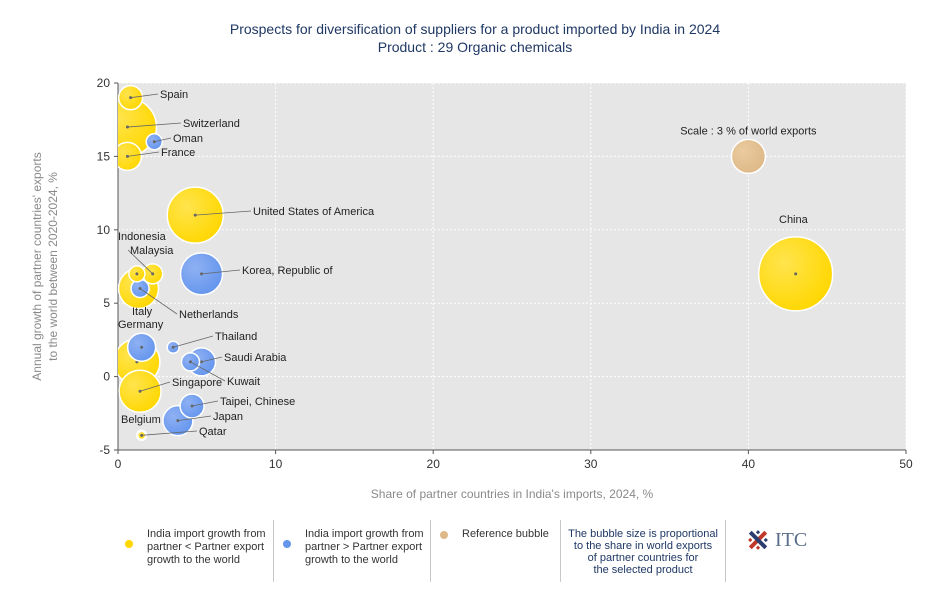  I want to click on chart-title-line2: Product : 29 Organic chemicals, so click(475, 47).